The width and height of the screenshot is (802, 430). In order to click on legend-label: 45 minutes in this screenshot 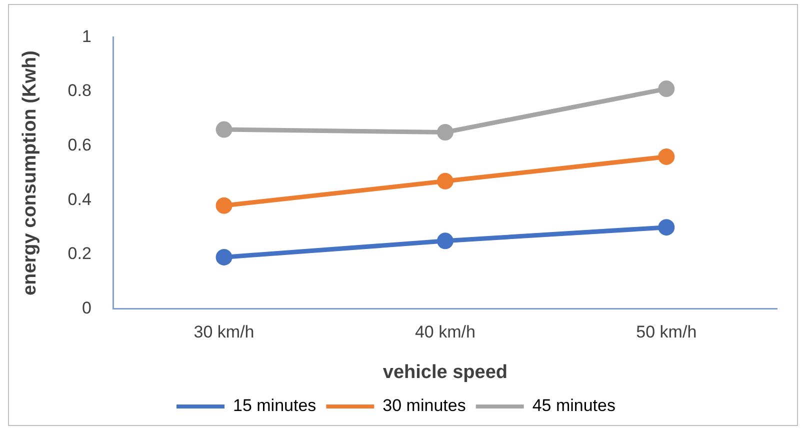, I will do `click(574, 406)`.